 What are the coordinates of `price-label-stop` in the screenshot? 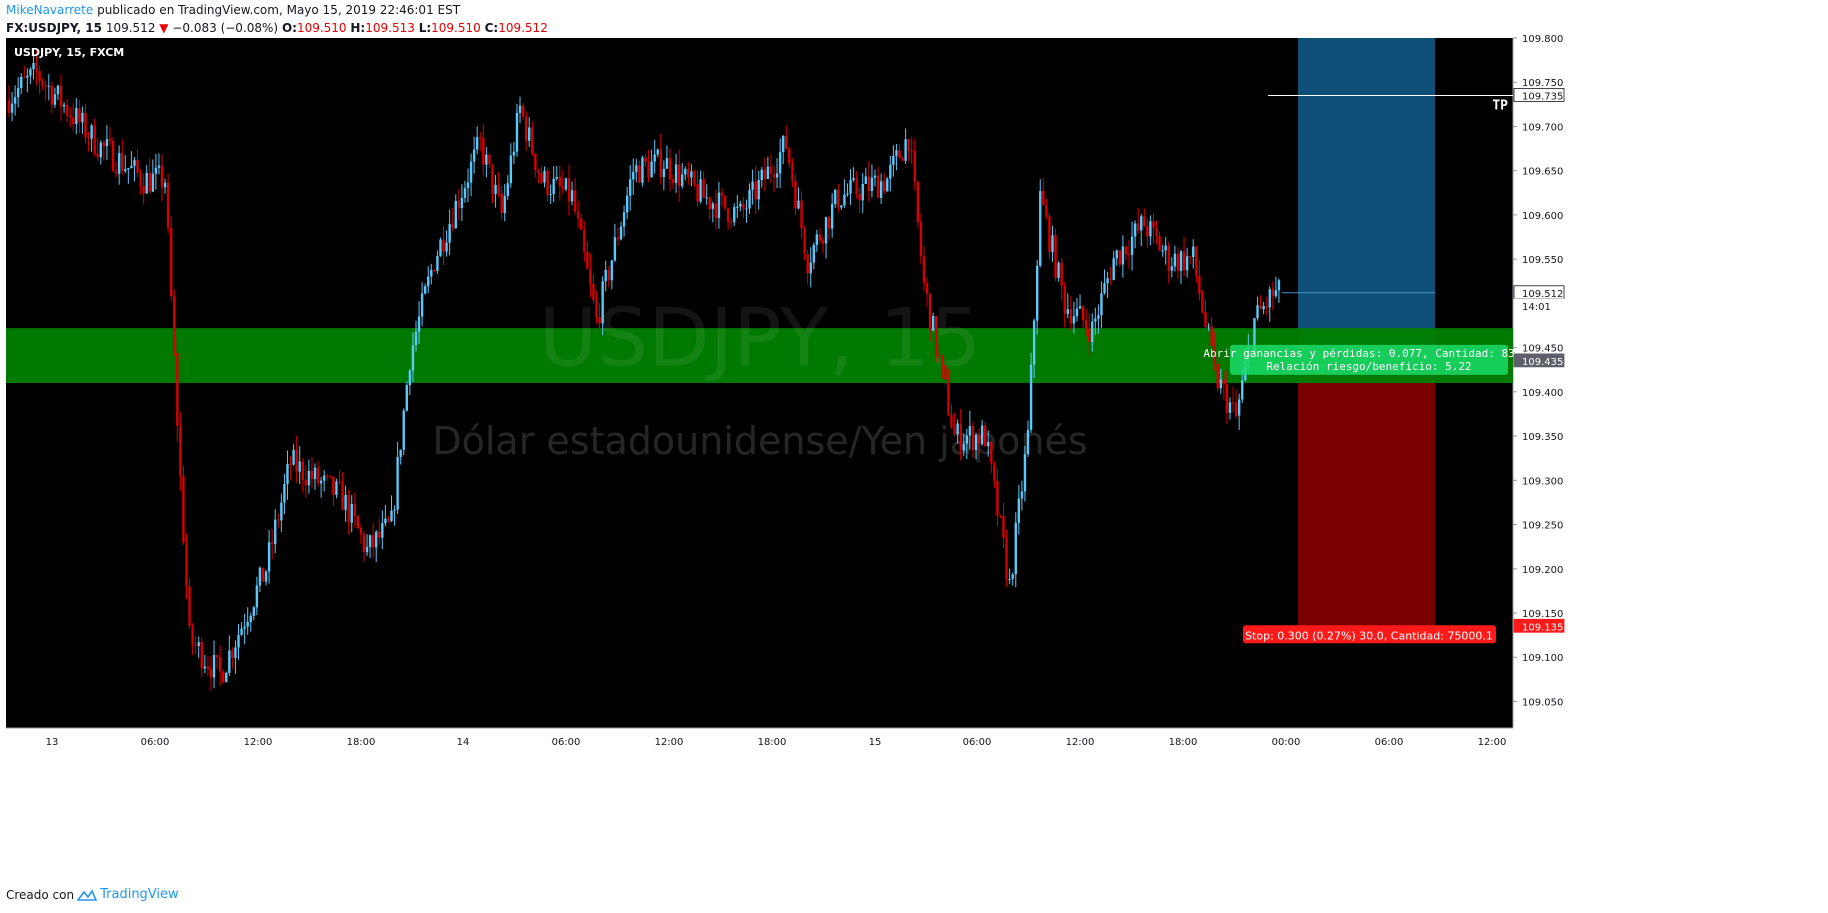 It's located at (1539, 625).